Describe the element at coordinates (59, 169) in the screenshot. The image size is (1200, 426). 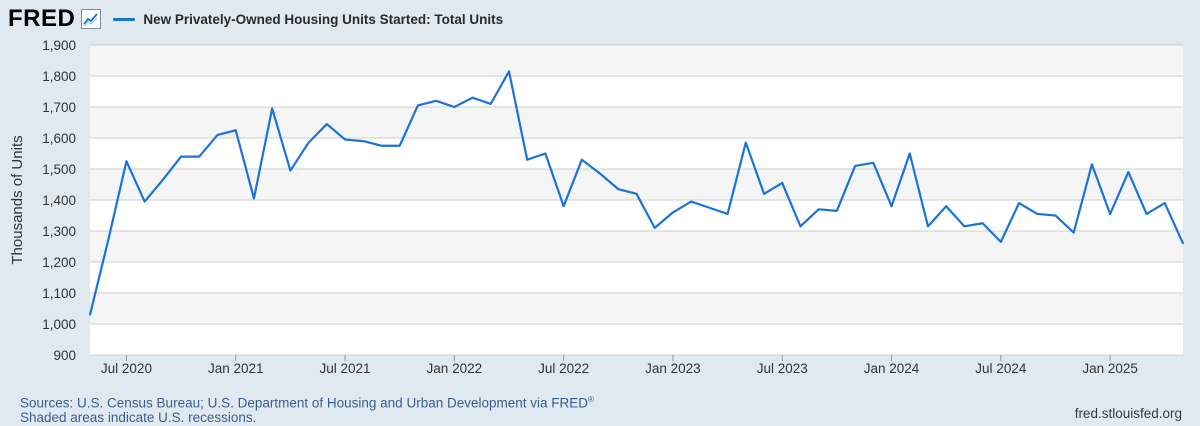
I see `y-tick-label: 1,500` at that location.